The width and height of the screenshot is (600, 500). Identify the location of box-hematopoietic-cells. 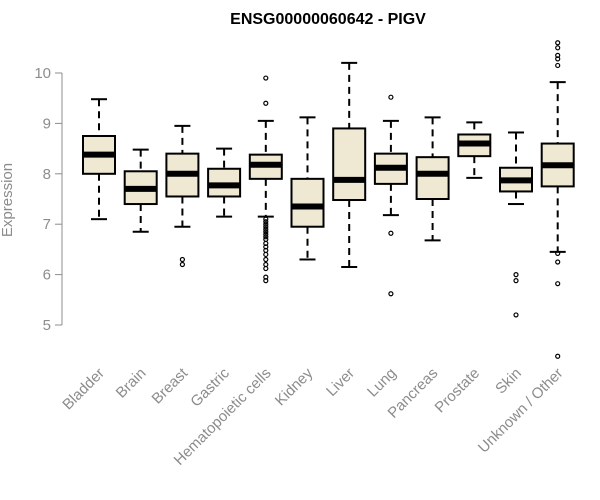
(265, 179).